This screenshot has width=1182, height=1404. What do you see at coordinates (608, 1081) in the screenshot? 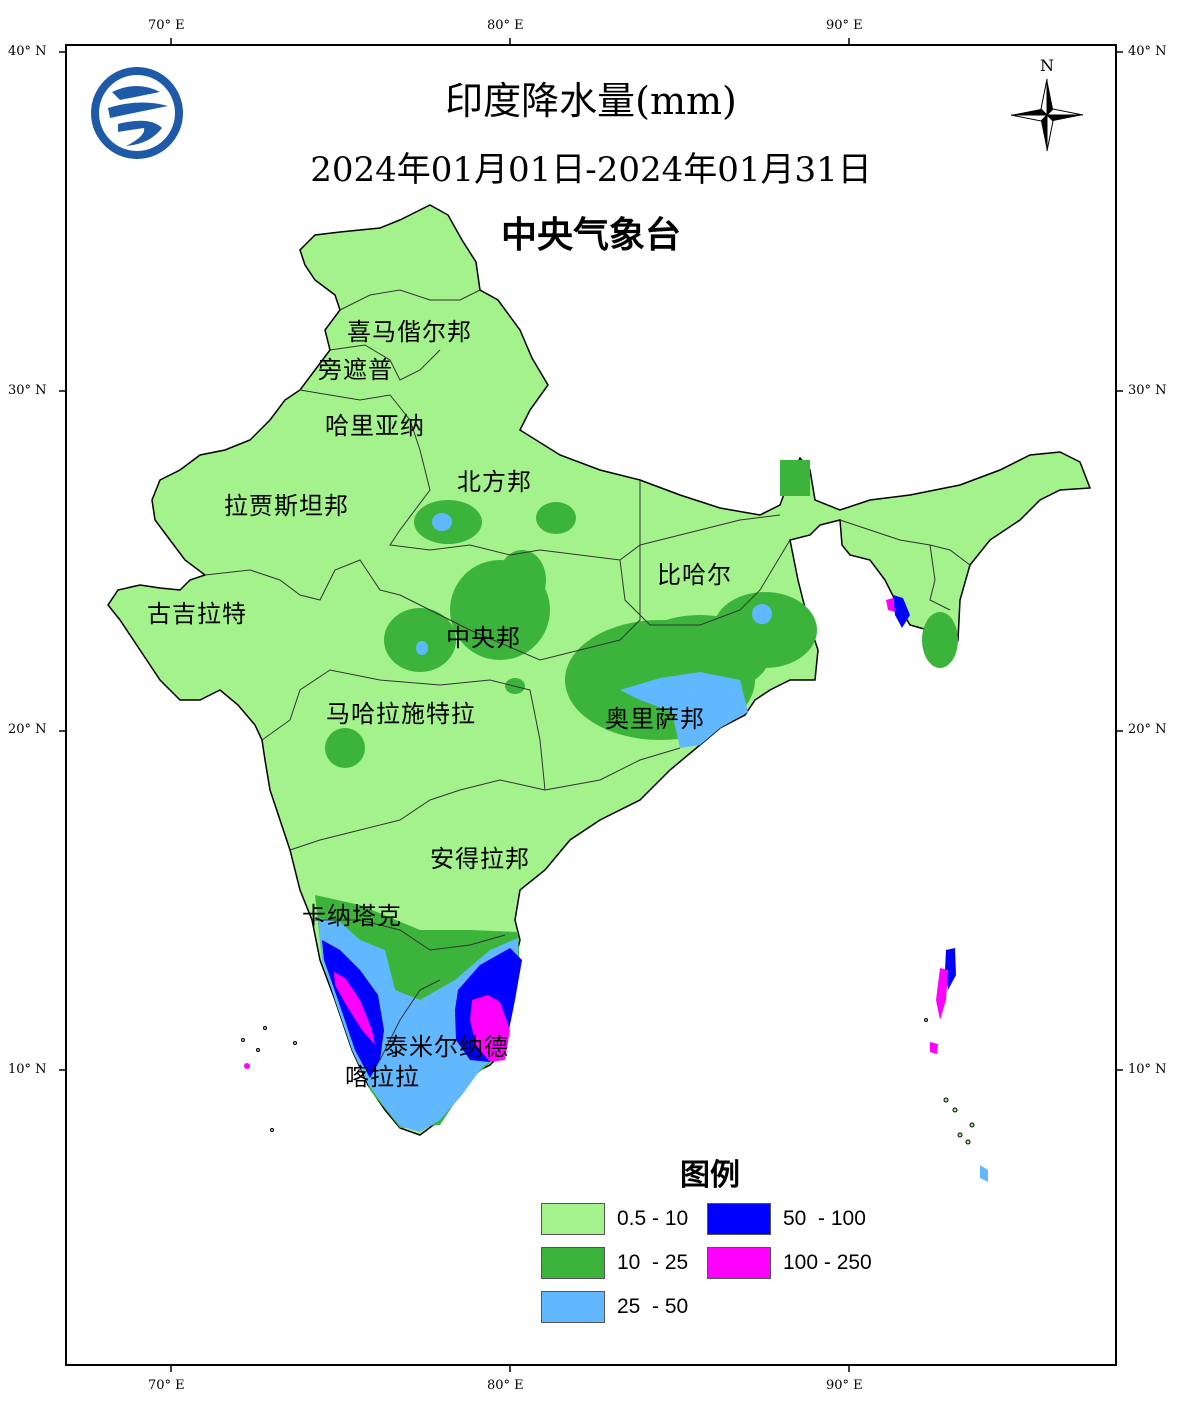
I see `islands` at bounding box center [608, 1081].